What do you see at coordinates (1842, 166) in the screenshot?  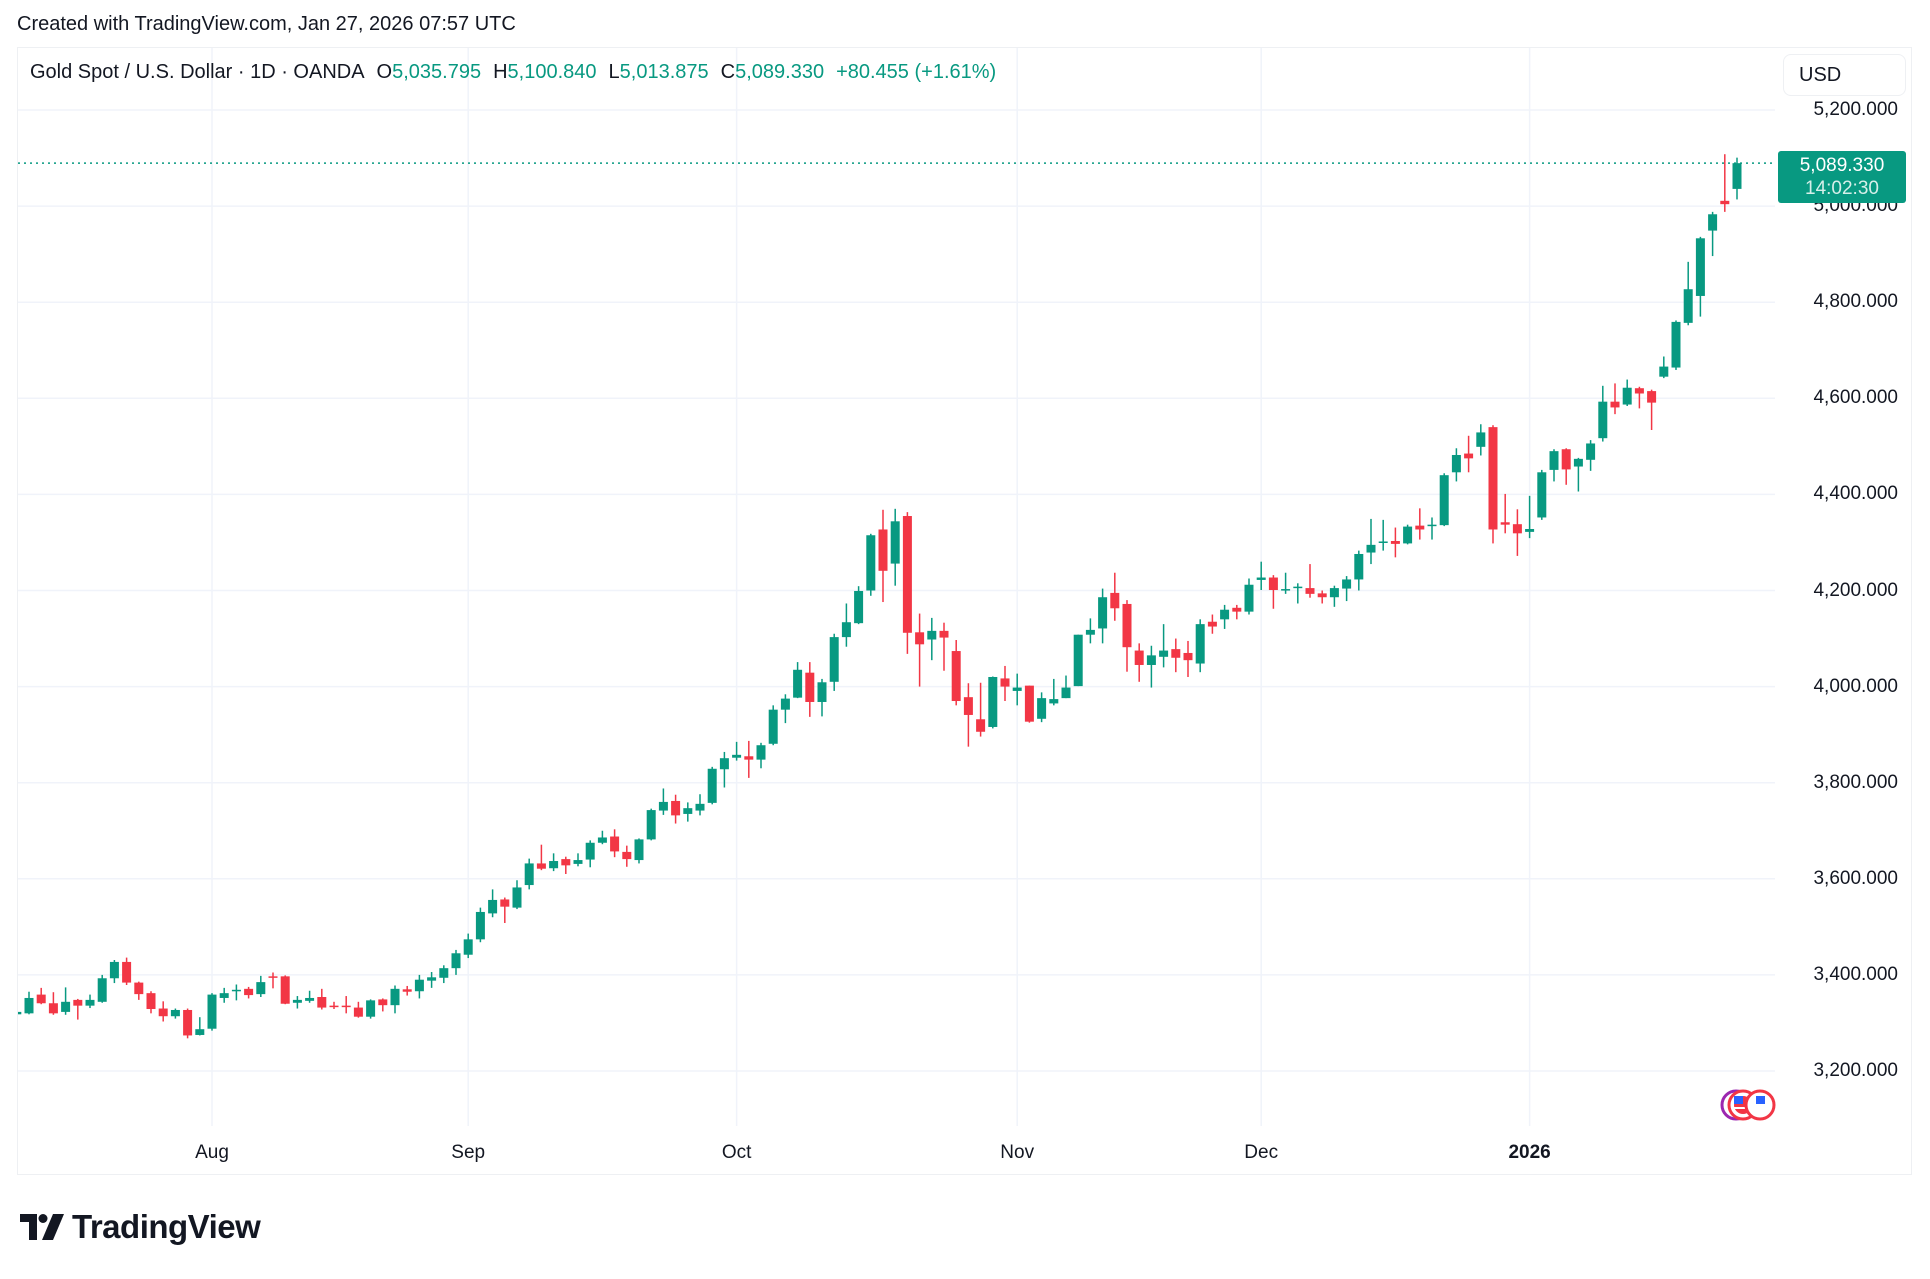 I see `last-price-value: 5,089.330` at bounding box center [1842, 166].